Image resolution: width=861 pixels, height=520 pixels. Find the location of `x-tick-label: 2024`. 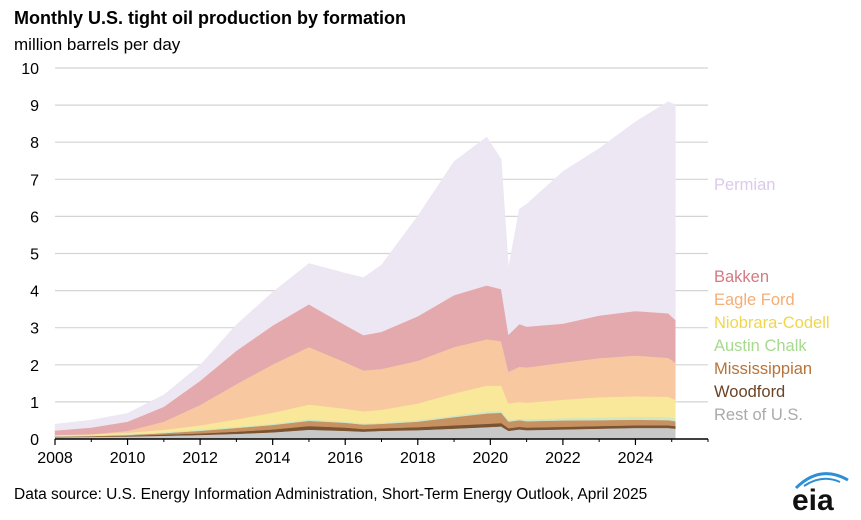

x-tick-label: 2024 is located at coordinates (636, 458).